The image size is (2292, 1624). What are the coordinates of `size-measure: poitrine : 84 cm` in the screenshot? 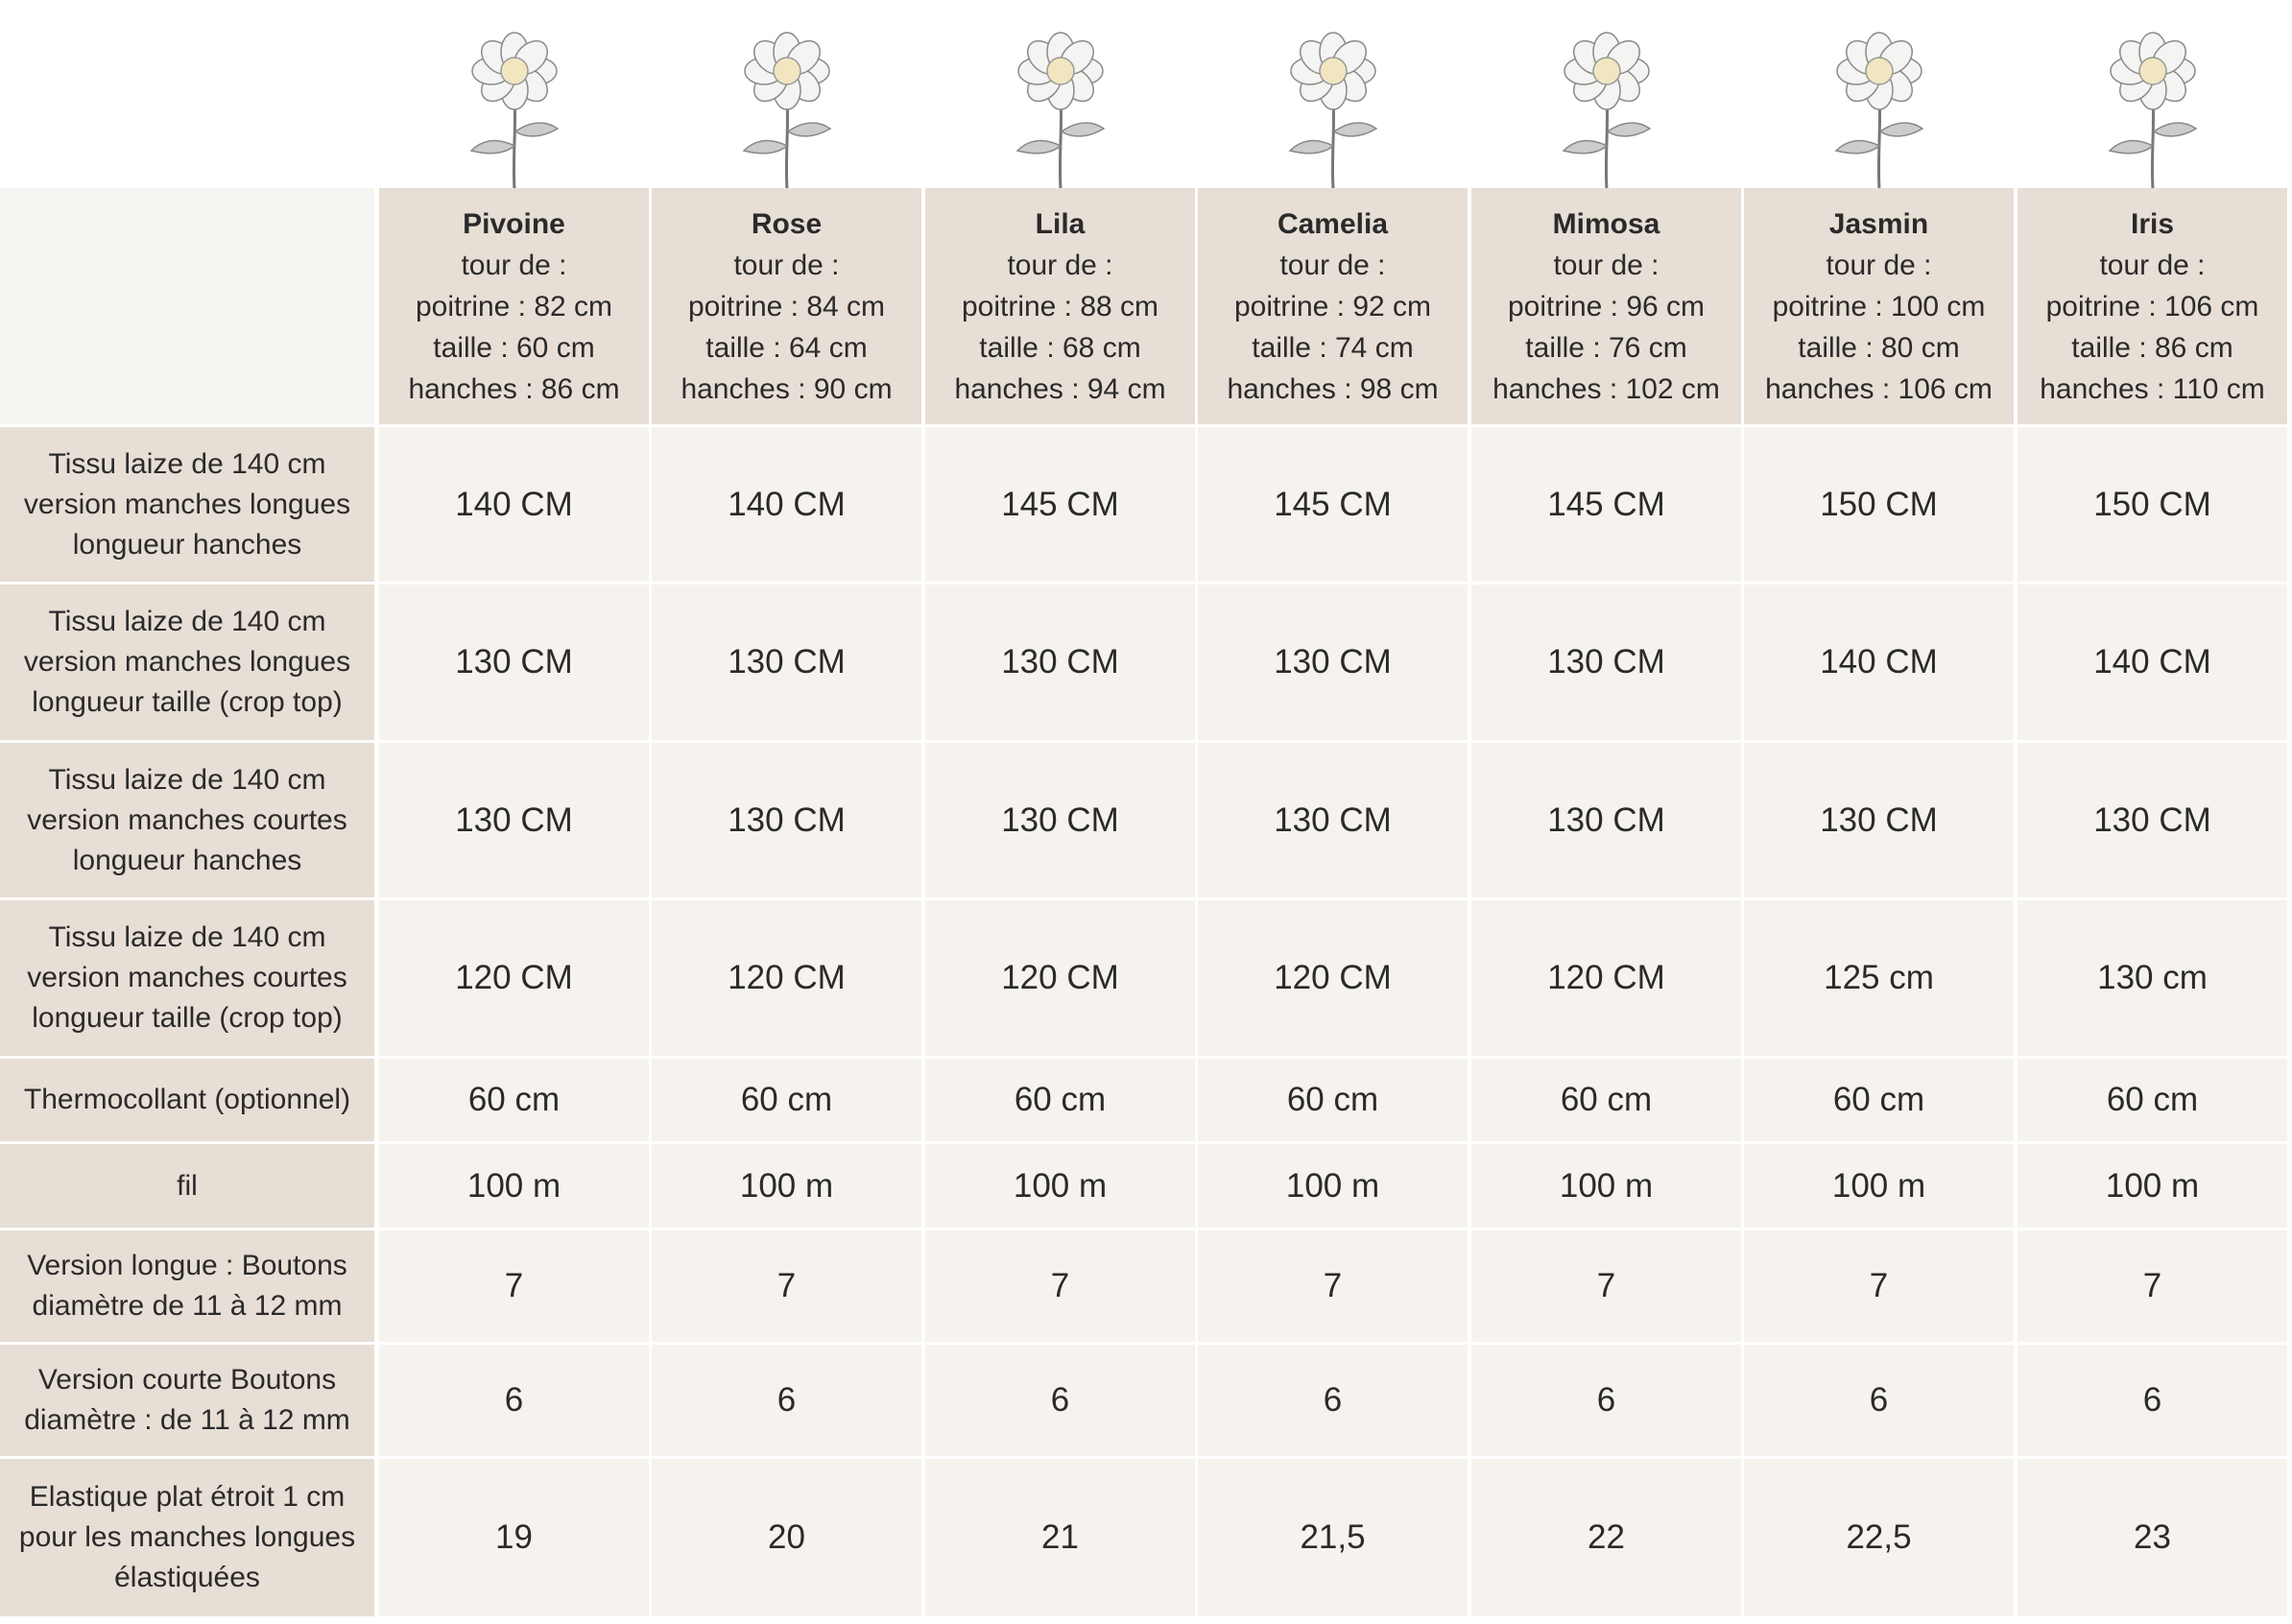 It's located at (787, 306).